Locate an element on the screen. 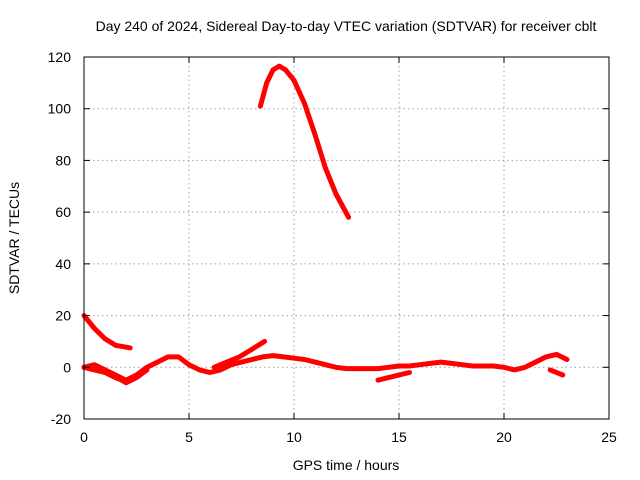  x-tick-label: 10 is located at coordinates (294, 437).